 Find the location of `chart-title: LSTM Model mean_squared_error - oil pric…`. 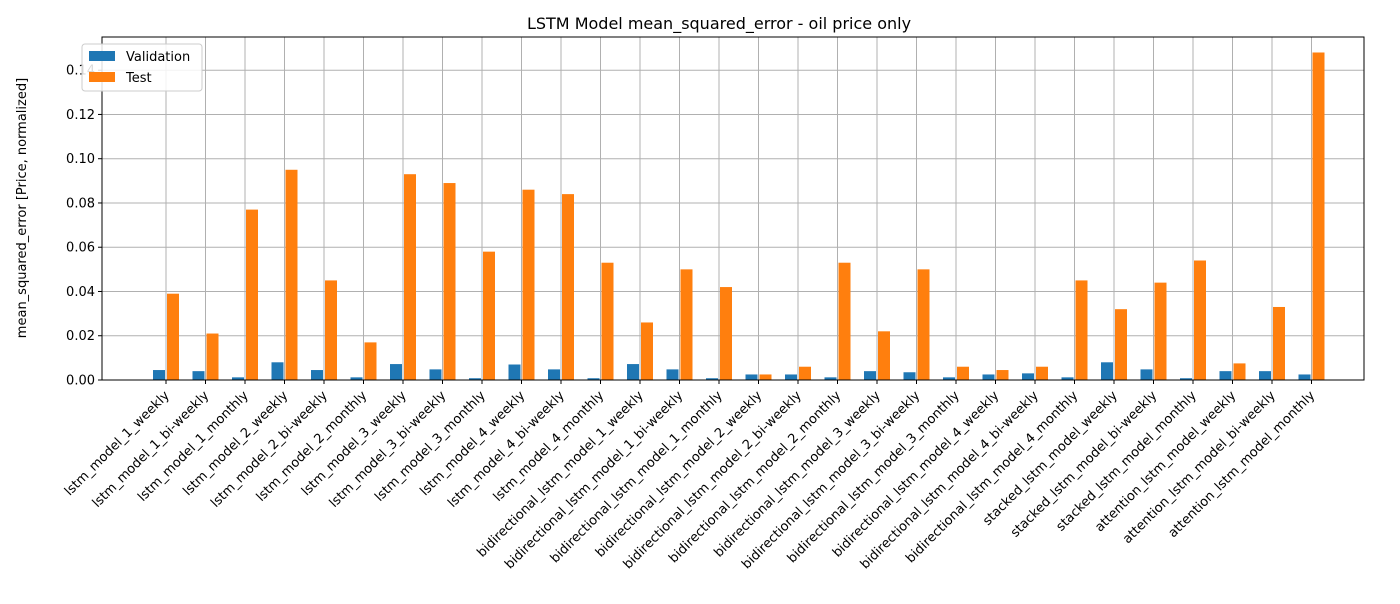

chart-title: LSTM Model mean_squared_error - oil pric… is located at coordinates (719, 24).